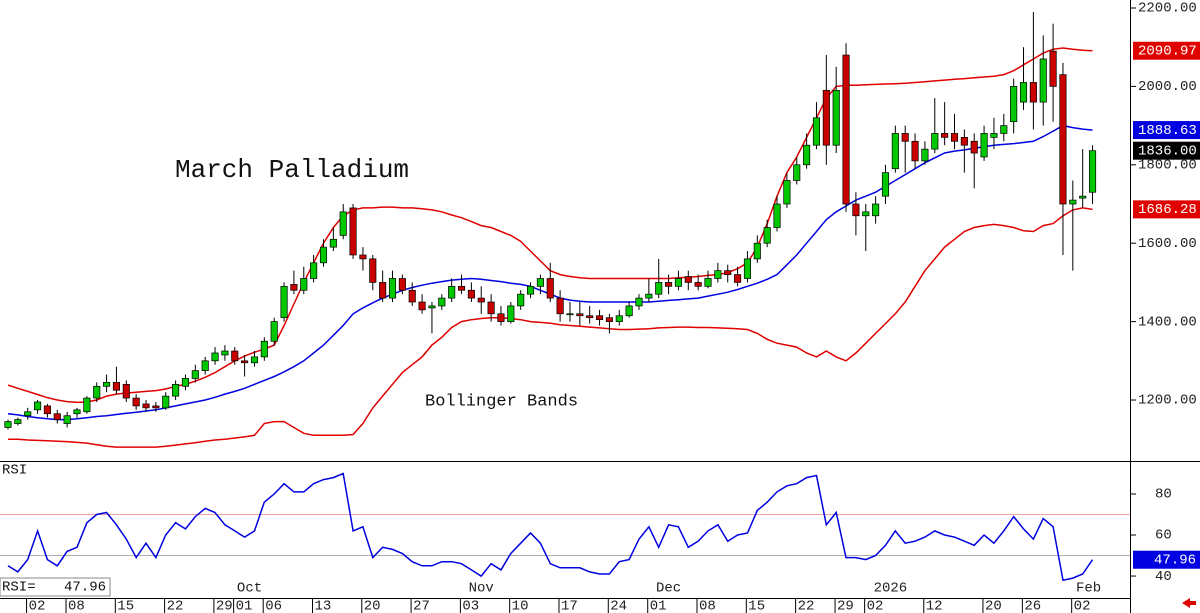 This screenshot has height=613, width=1200. What do you see at coordinates (520, 606) in the screenshot?
I see `x-tick-label: 10` at bounding box center [520, 606].